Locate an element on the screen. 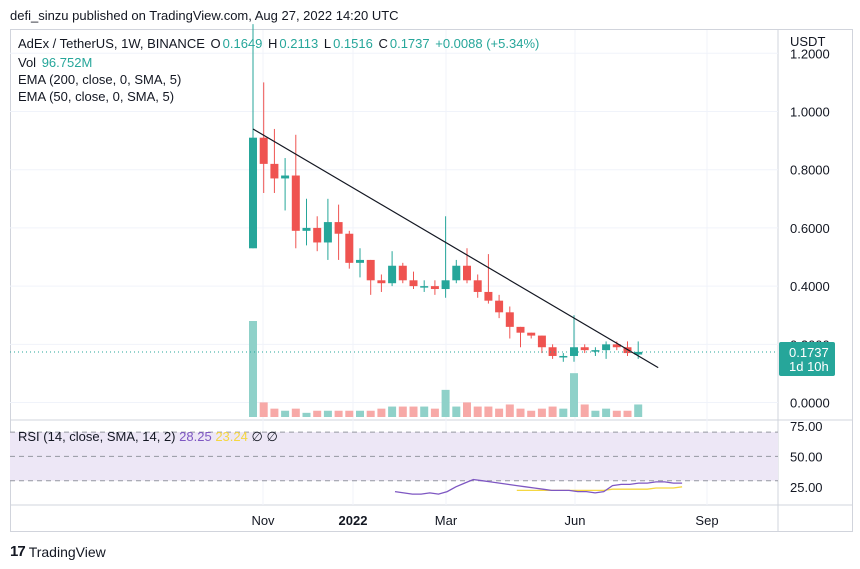 The height and width of the screenshot is (569, 860). volume-legend: Vol 96.752M is located at coordinates (56, 62).